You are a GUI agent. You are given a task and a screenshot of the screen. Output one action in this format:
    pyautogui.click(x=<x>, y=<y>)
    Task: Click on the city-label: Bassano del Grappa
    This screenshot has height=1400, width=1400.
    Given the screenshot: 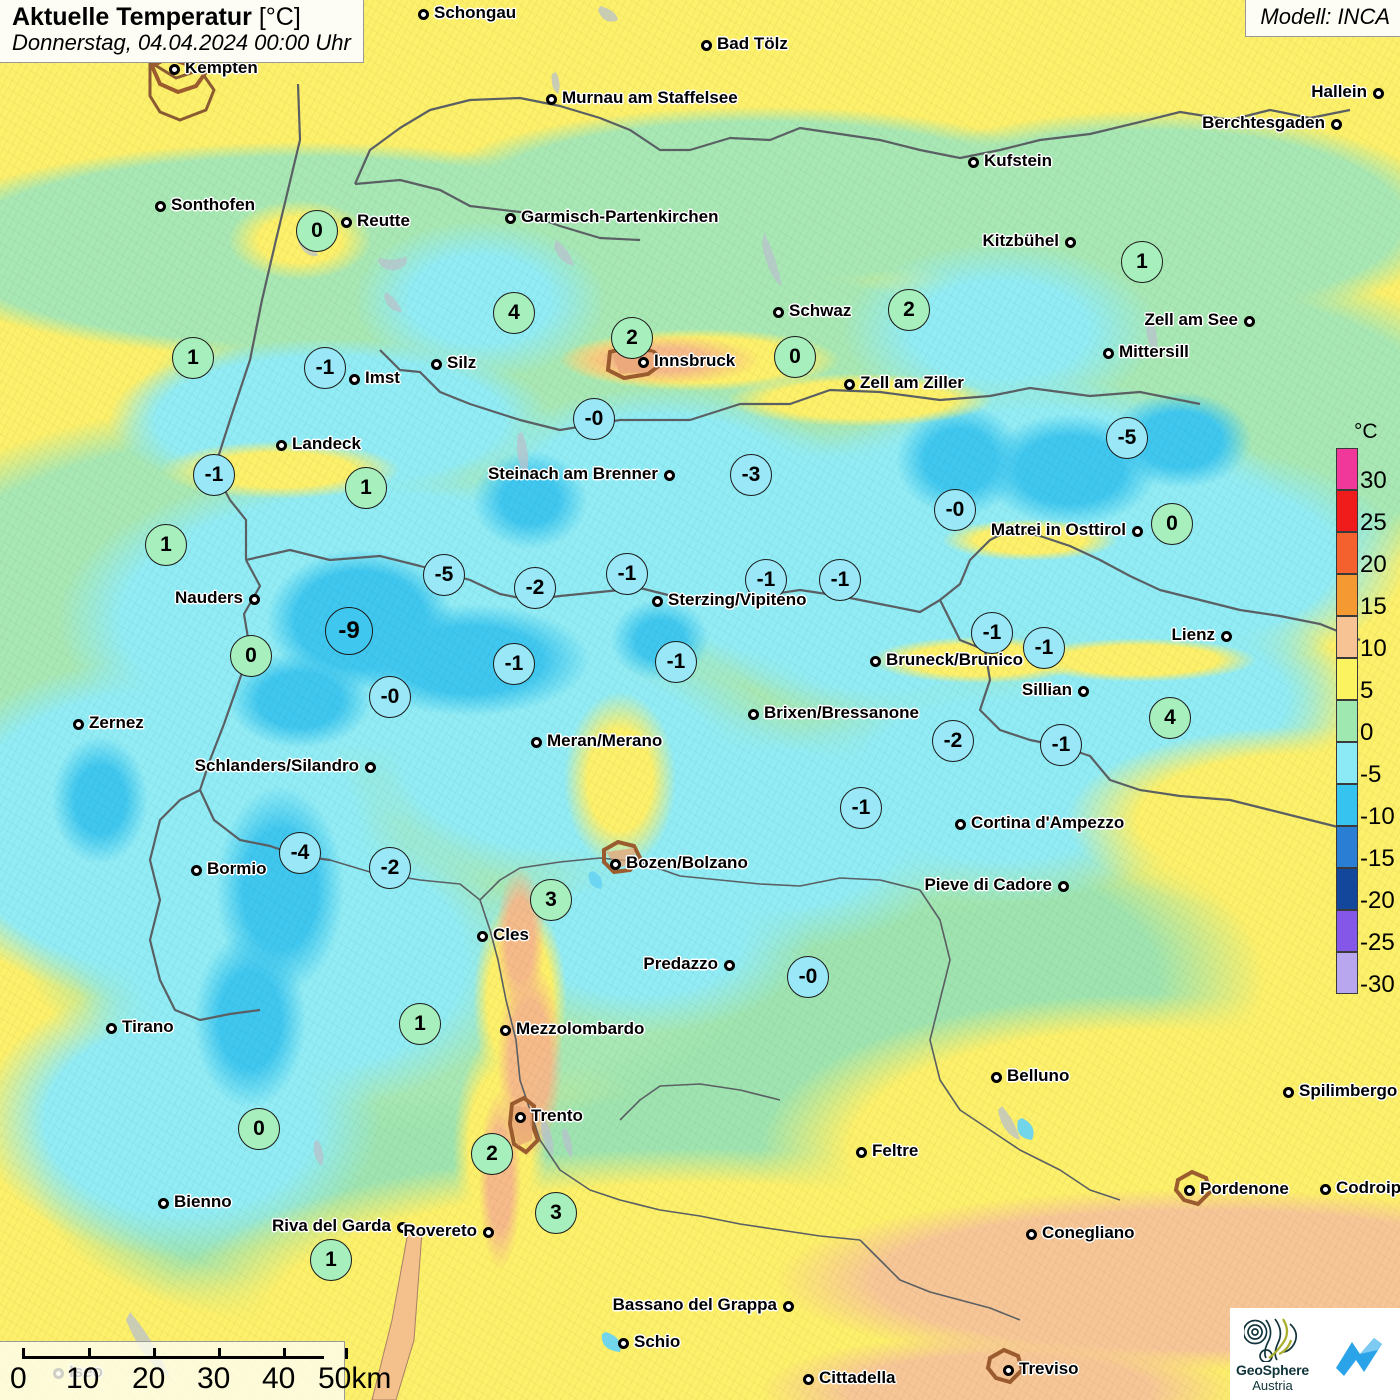 What is the action you would take?
    pyautogui.click(x=694, y=1304)
    